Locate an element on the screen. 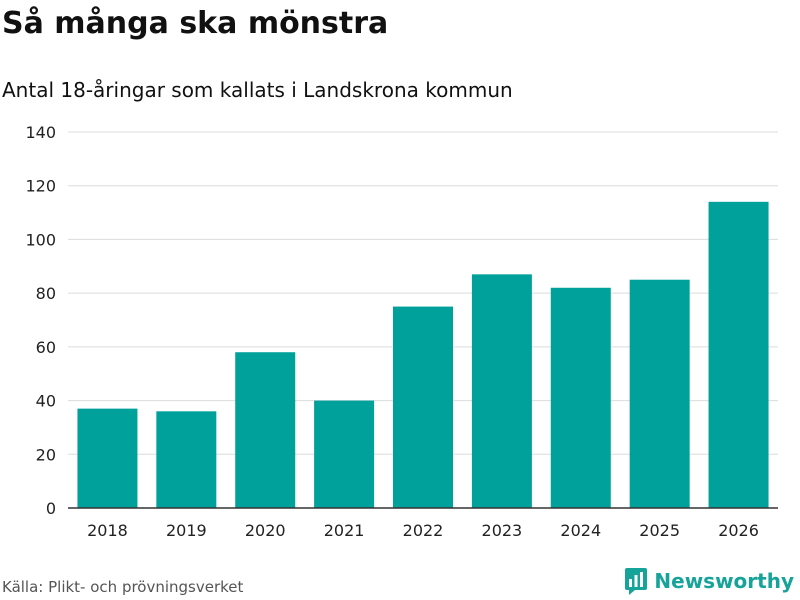  y-tick-label: 40 is located at coordinates (46, 401).